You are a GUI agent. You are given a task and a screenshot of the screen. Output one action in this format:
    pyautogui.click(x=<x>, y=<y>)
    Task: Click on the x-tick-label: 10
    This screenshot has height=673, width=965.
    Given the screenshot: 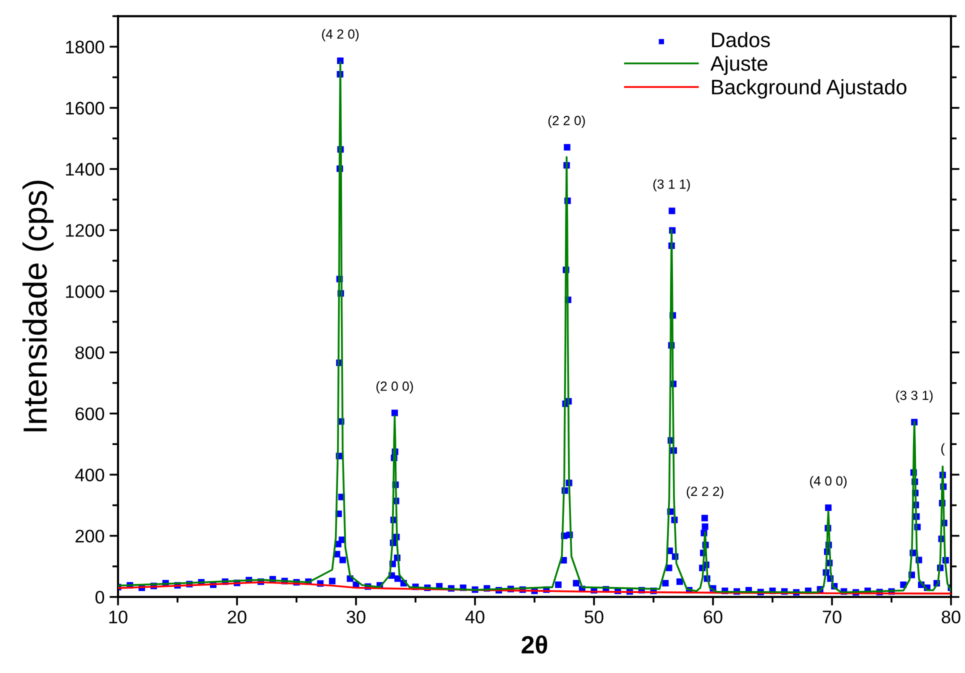 What is the action you would take?
    pyautogui.click(x=118, y=617)
    